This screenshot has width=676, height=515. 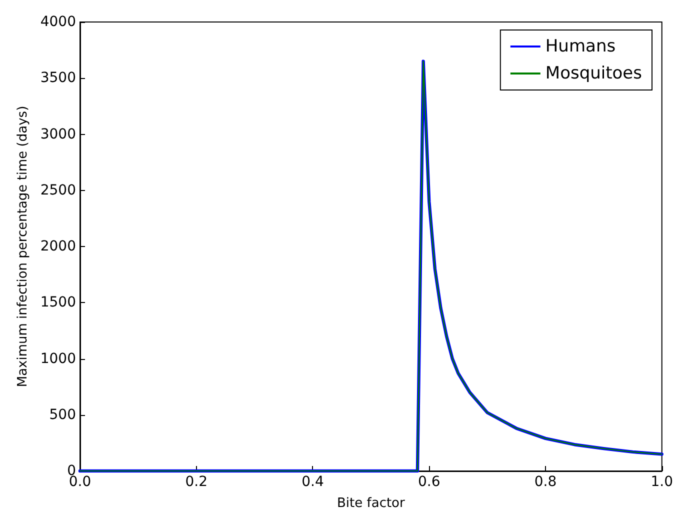 What do you see at coordinates (313, 482) in the screenshot?
I see `x-tick-label: 0.4` at bounding box center [313, 482].